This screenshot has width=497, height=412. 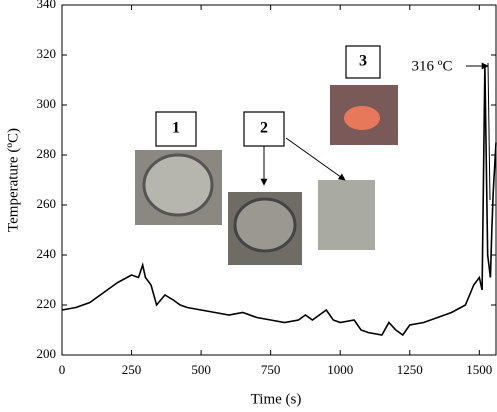 I want to click on annotation: 1, so click(x=176, y=128).